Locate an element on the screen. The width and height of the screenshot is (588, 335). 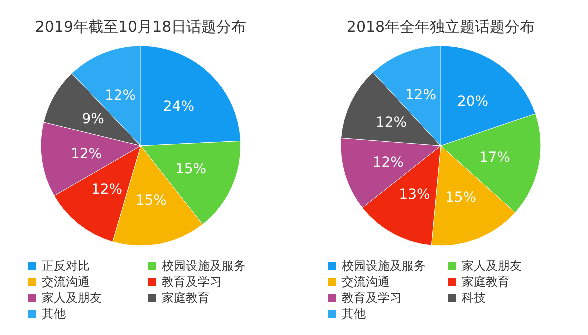
legend-label: 正反对比 is located at coordinates (66, 266).